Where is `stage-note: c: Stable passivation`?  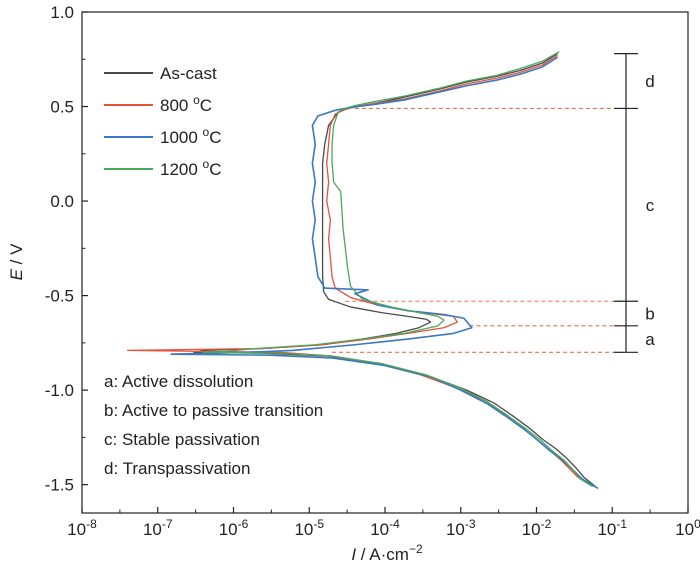 stage-note: c: Stable passivation is located at coordinates (182, 439).